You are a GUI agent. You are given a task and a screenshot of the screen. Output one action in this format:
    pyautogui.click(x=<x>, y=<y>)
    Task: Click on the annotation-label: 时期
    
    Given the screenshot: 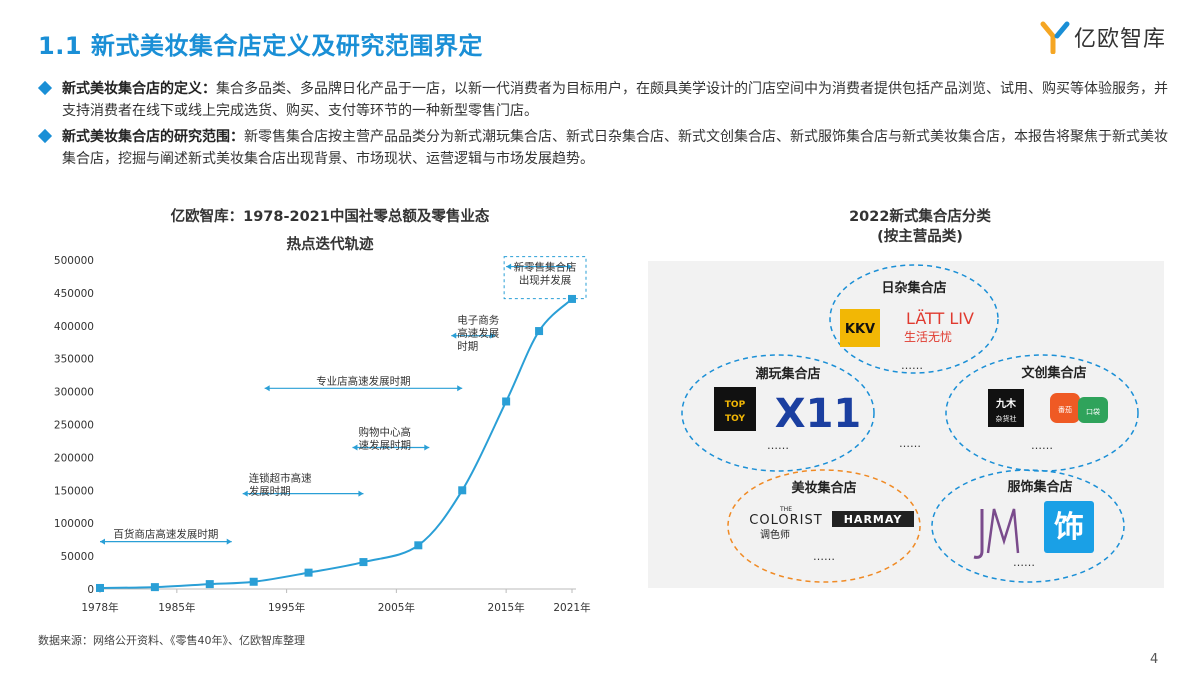 What is the action you would take?
    pyautogui.click(x=467, y=347)
    